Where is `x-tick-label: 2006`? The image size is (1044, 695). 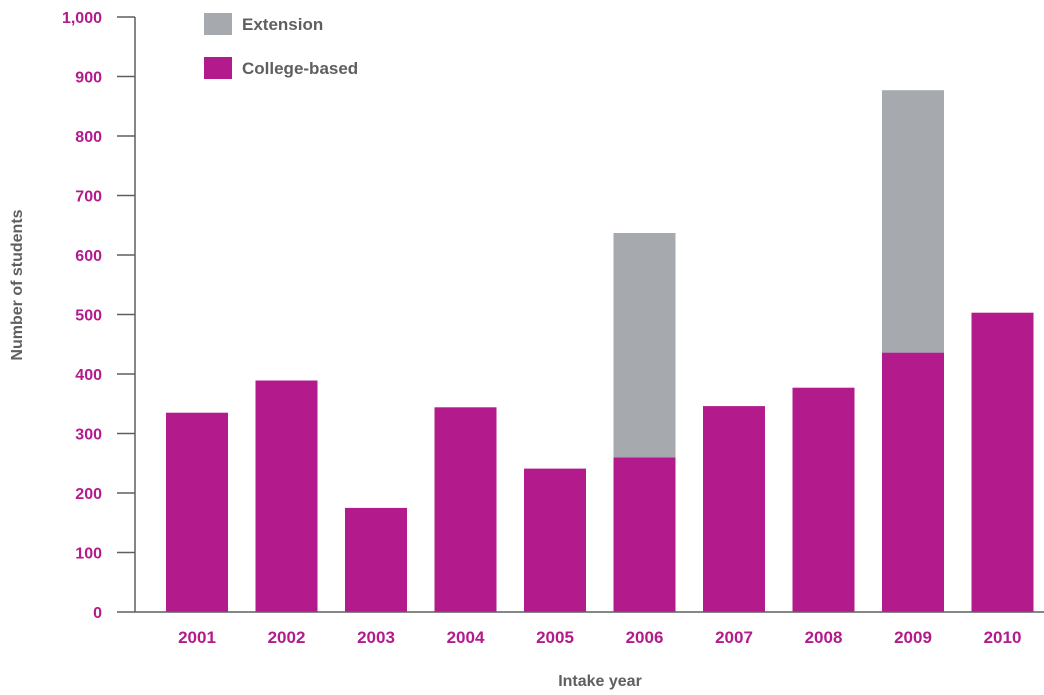 x-tick-label: 2006 is located at coordinates (645, 637).